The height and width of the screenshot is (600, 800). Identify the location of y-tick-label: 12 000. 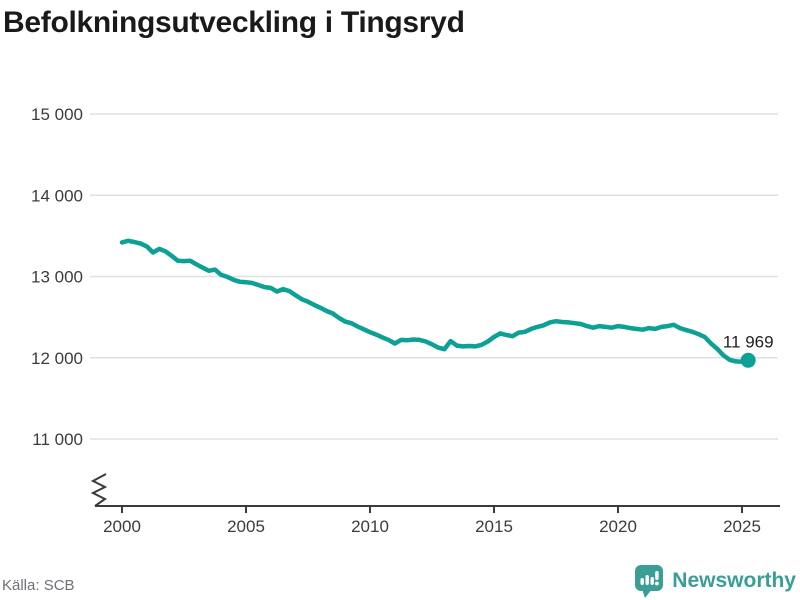
(57, 358).